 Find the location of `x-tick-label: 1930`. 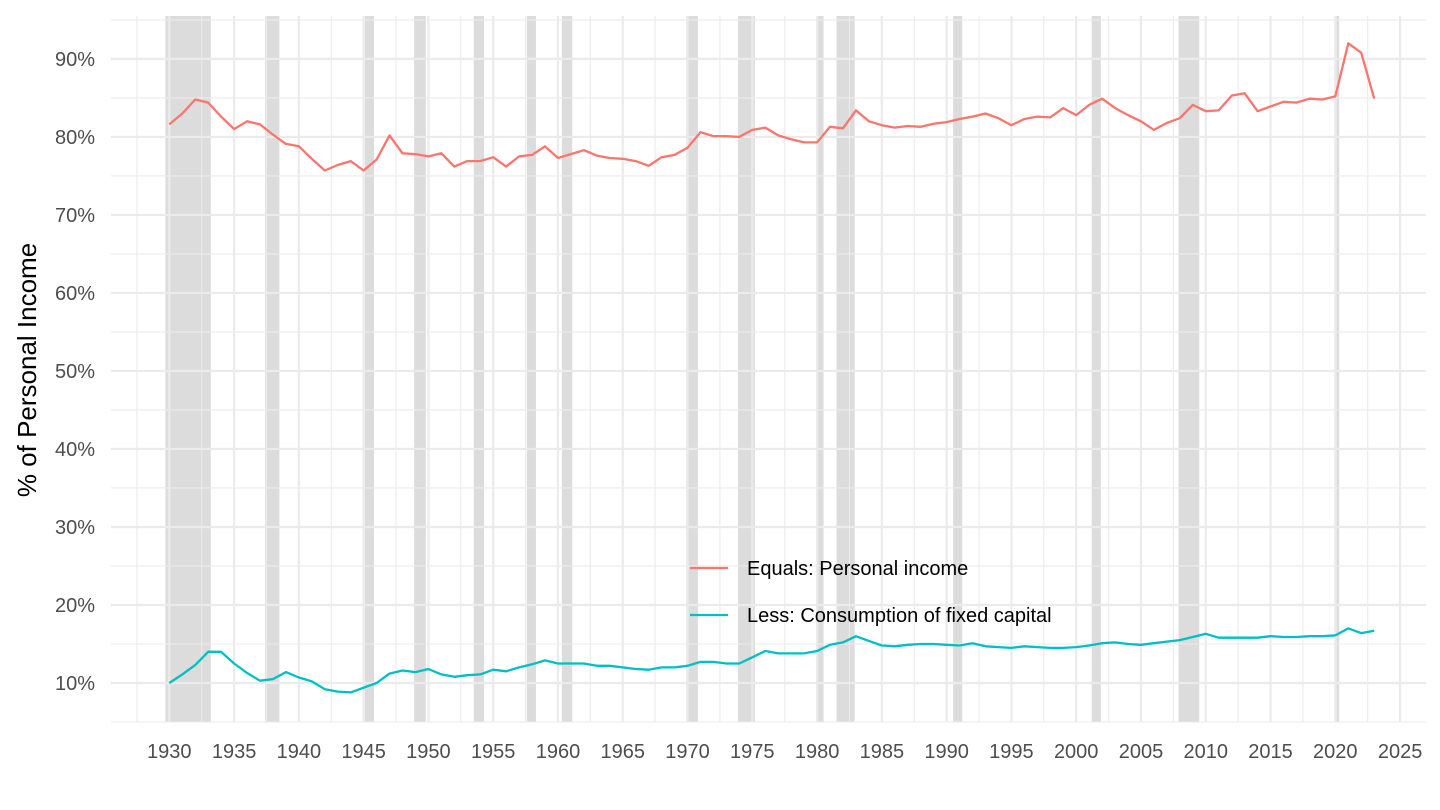

x-tick-label: 1930 is located at coordinates (169, 752).